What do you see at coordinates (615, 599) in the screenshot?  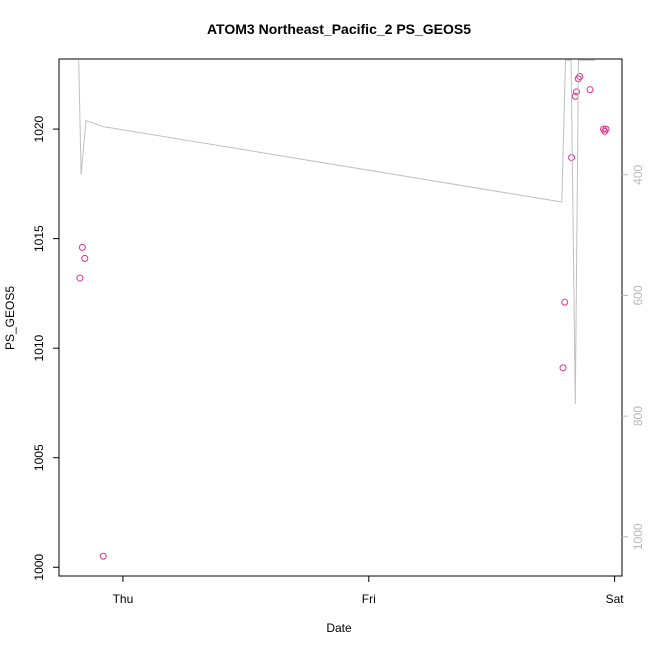 I see `x-tick-label: Sat` at bounding box center [615, 599].